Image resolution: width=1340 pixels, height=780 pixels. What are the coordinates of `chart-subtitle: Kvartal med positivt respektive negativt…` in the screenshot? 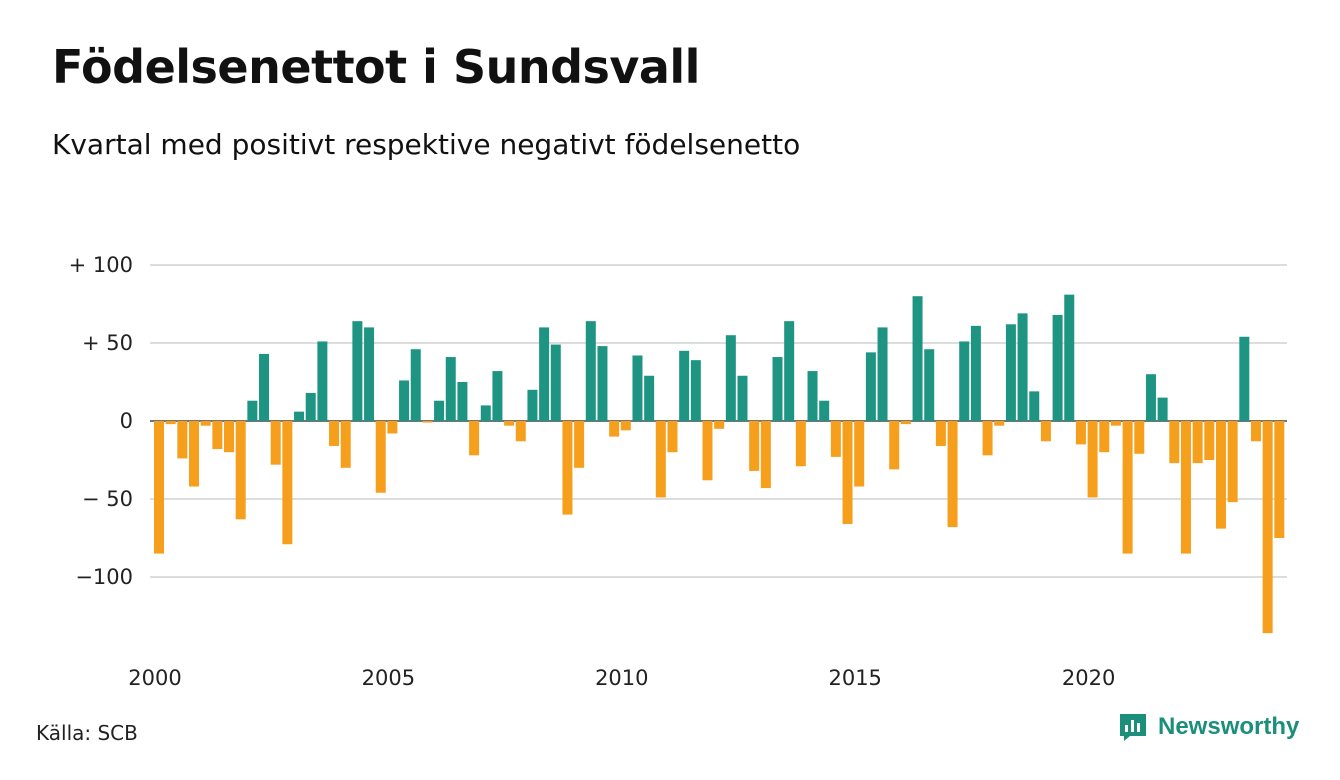 It's located at (426, 144).